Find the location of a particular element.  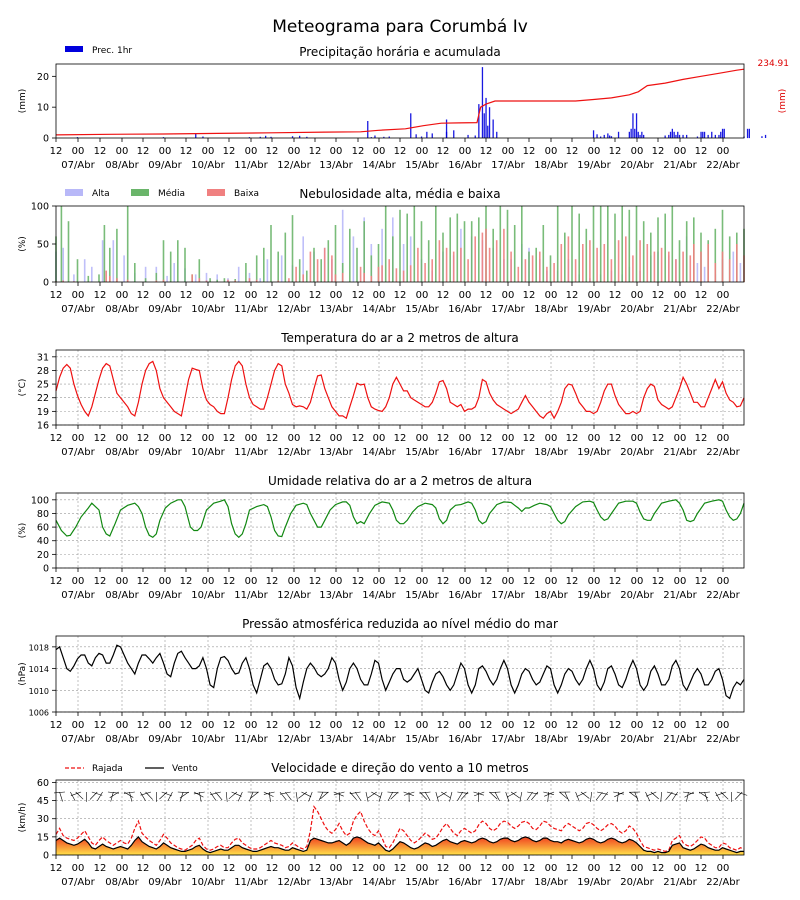

humidity-line is located at coordinates (400, 519).